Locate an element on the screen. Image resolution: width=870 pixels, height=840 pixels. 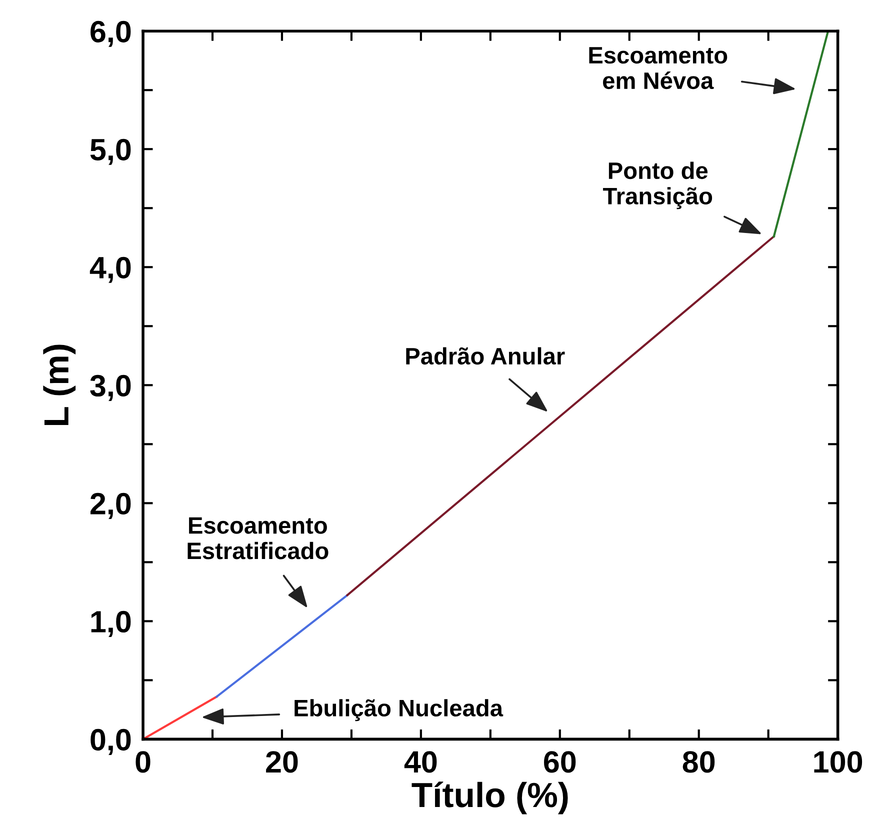
y-tick-label: 3,0 is located at coordinates (110, 387).